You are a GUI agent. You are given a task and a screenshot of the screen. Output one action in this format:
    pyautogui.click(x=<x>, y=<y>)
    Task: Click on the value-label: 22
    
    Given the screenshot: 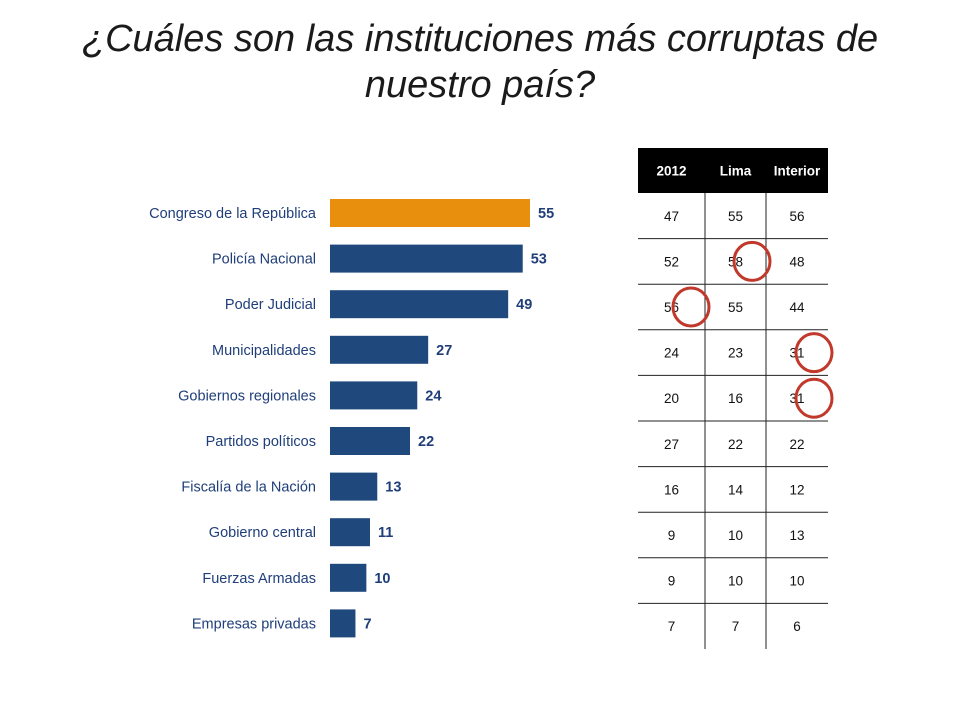 What is the action you would take?
    pyautogui.click(x=426, y=442)
    